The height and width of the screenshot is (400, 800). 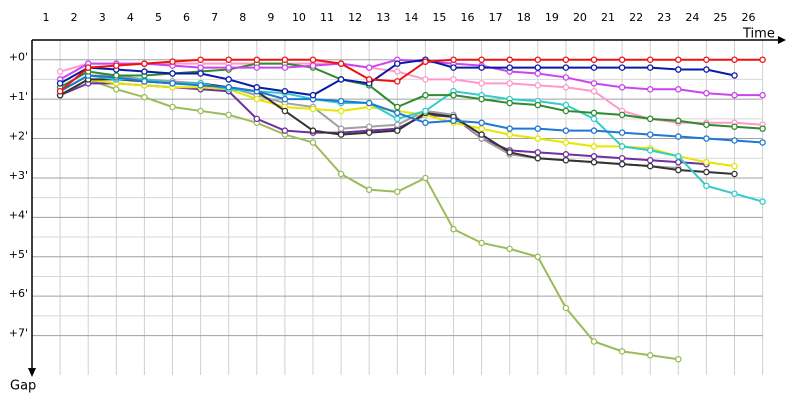 I want to click on x-tick-label: 11, so click(x=327, y=17).